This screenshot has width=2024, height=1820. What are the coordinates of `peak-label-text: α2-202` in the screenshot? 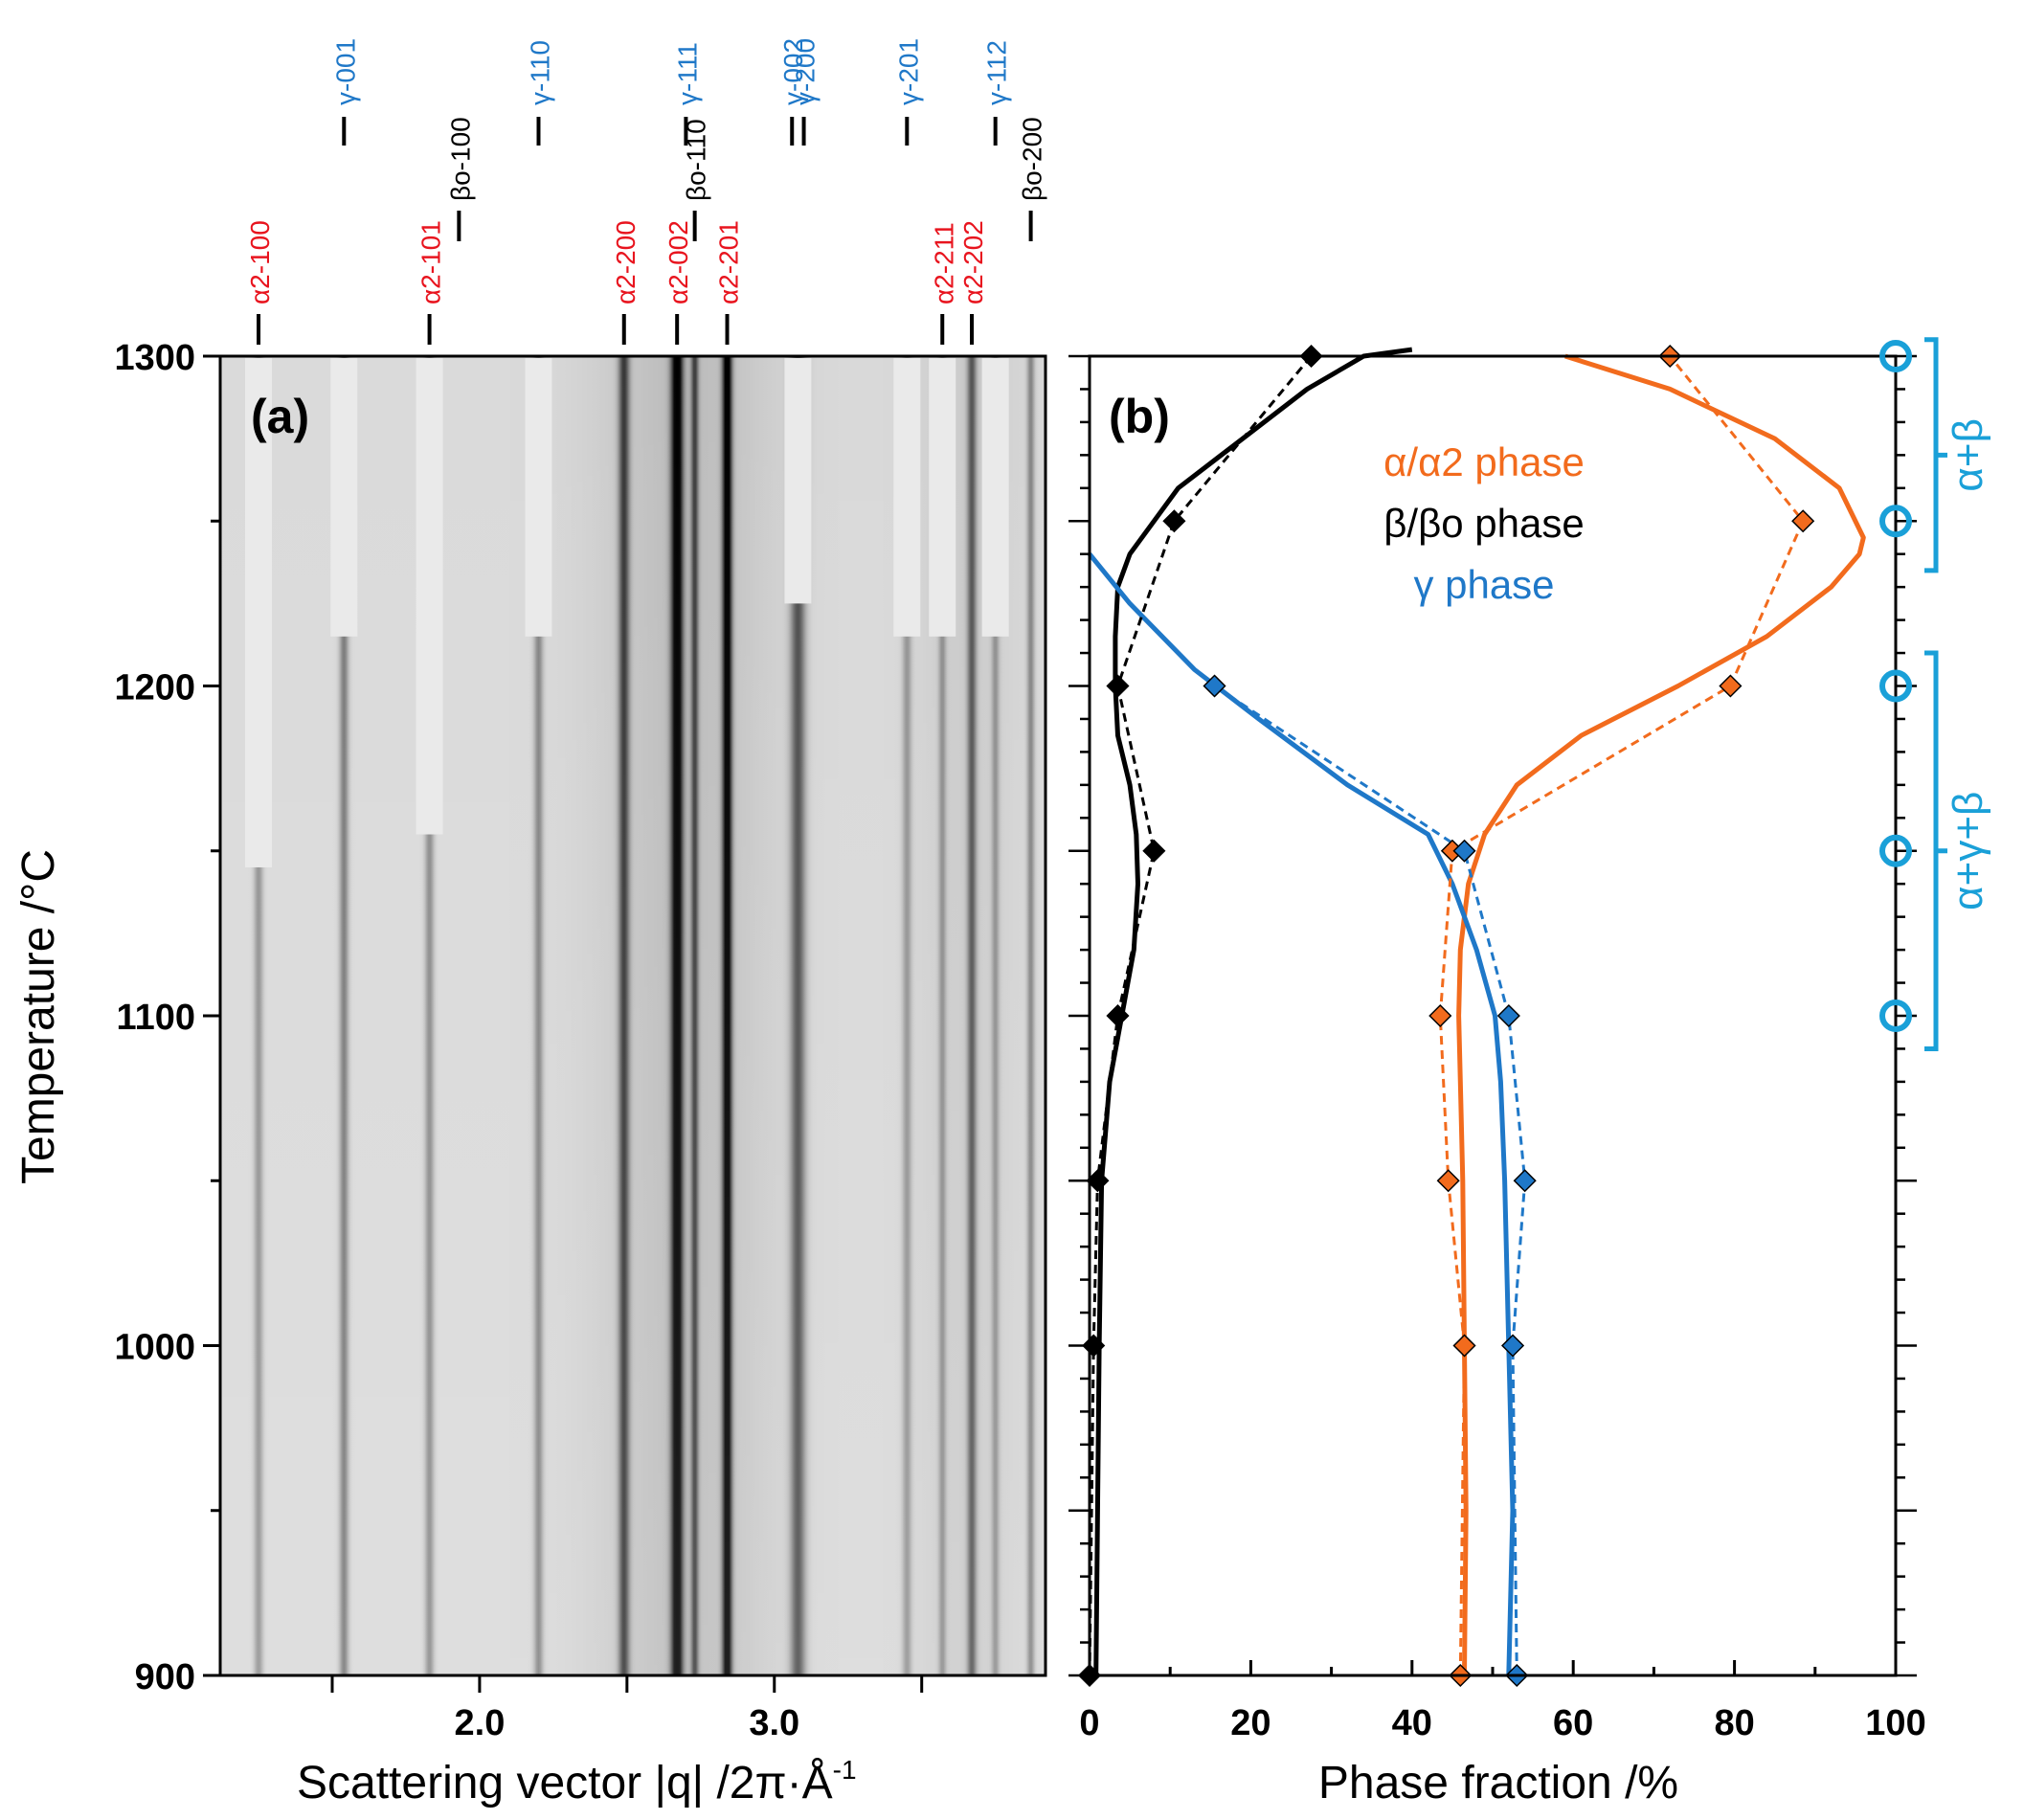 It's located at (973, 262).